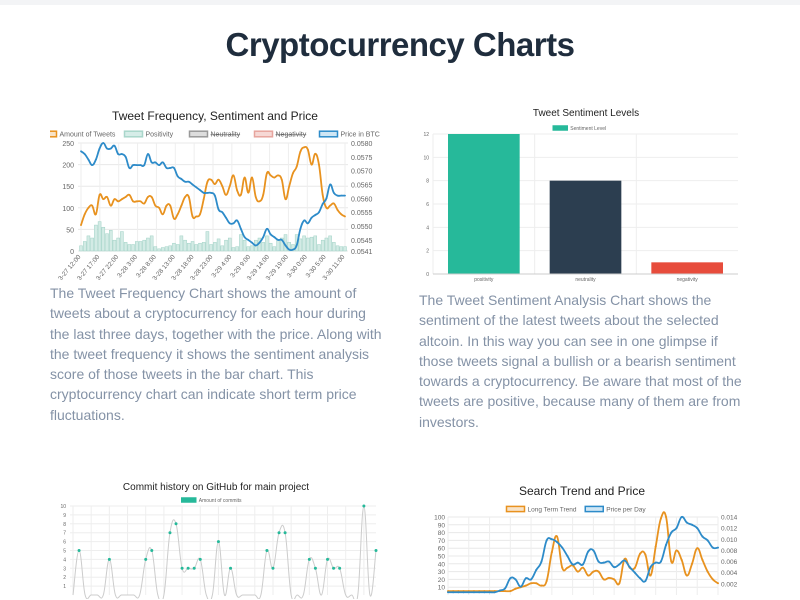  I want to click on y-tick-label: 8, so click(427, 182).